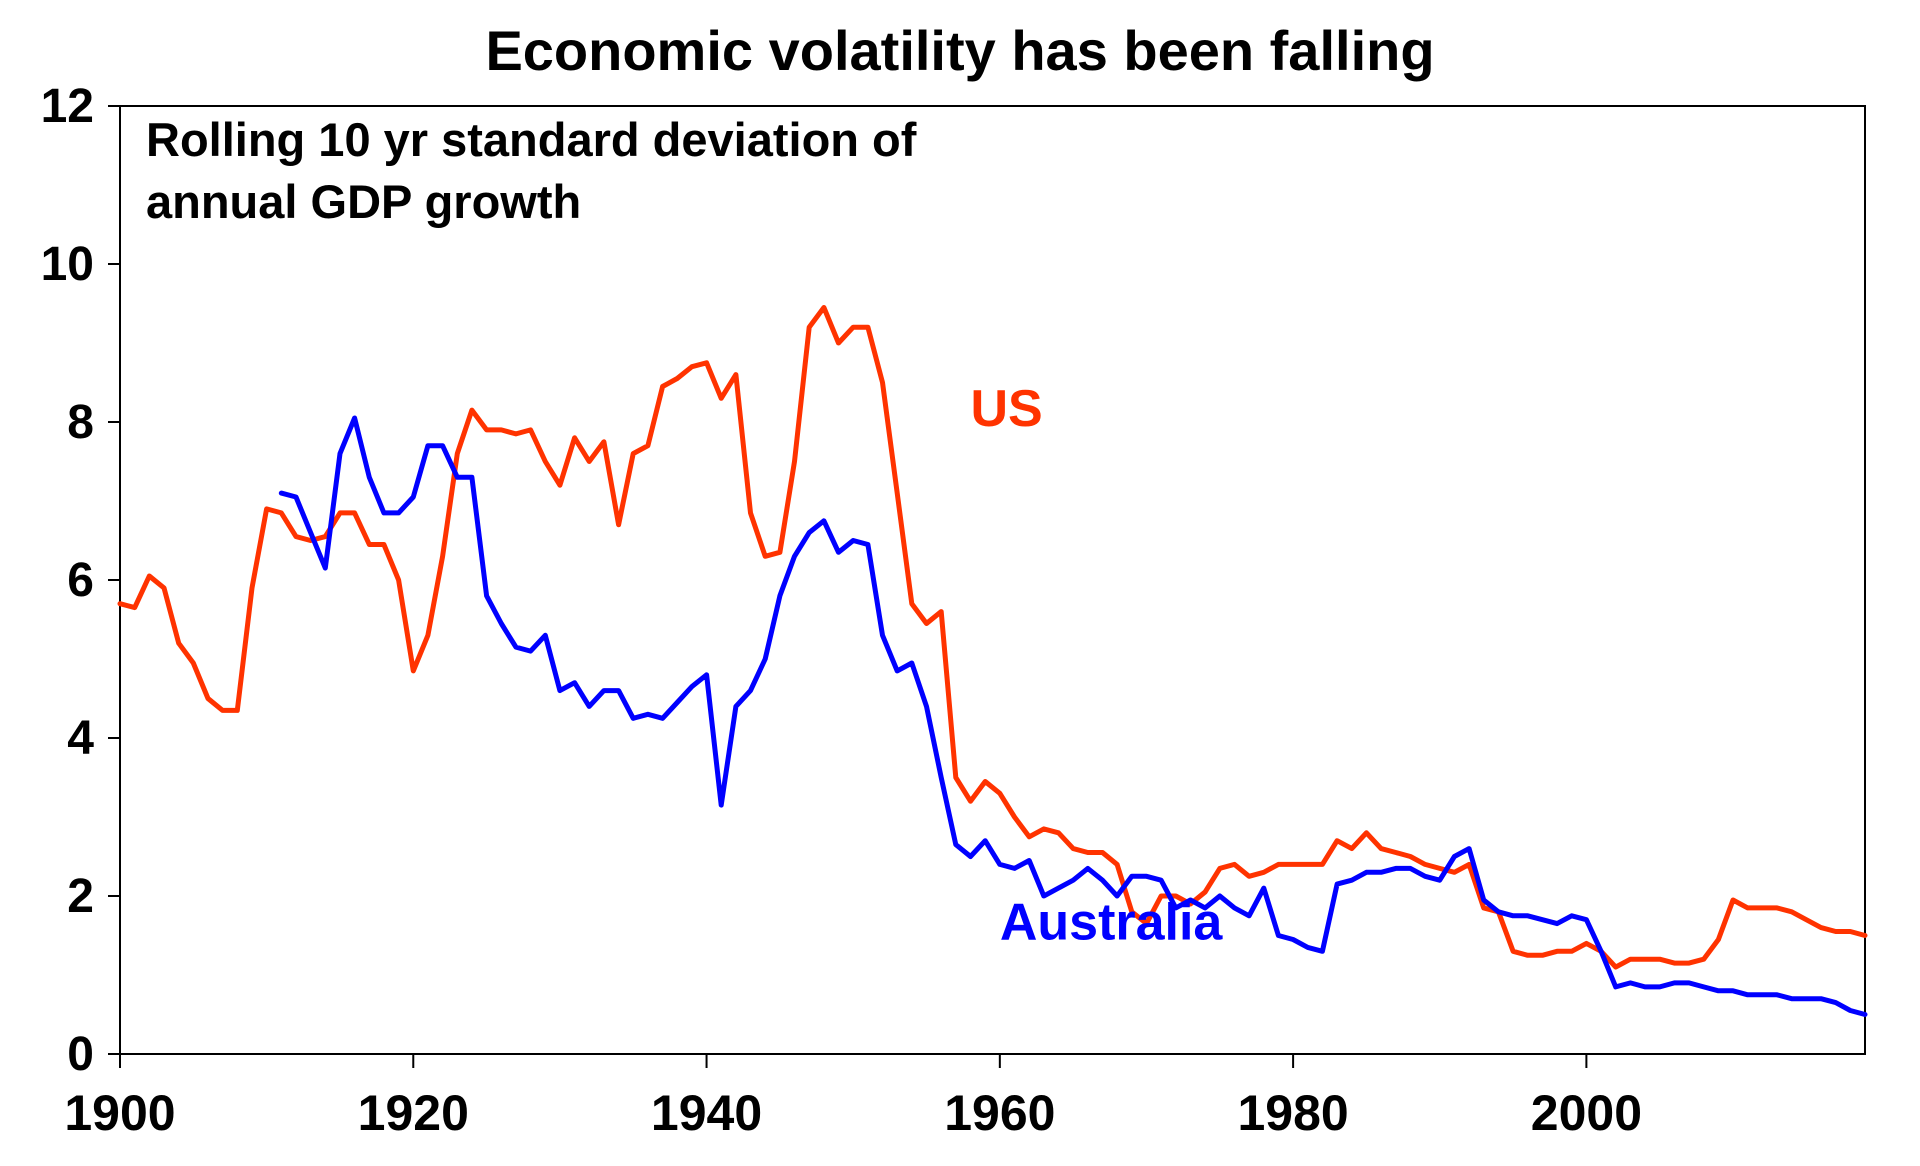 The height and width of the screenshot is (1166, 1920). I want to click on chart-subtitle-line-1: Rolling 10 yr standard deviation of, so click(531, 139).